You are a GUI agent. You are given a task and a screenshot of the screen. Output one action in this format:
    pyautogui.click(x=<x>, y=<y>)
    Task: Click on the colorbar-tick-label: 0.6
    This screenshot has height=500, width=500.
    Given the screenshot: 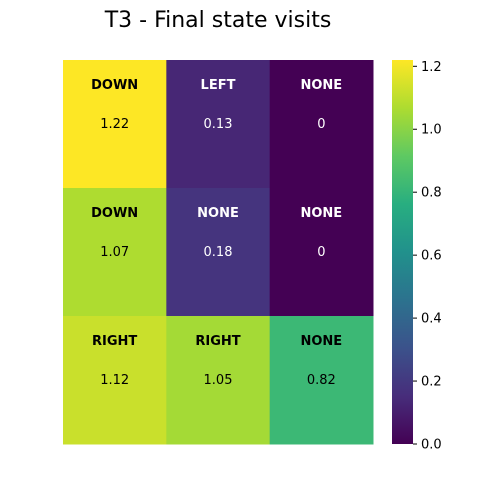 What is the action you would take?
    pyautogui.click(x=431, y=256)
    